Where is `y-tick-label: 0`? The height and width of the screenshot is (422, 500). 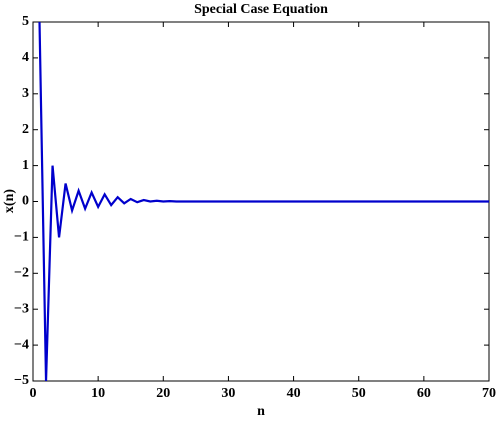
y-tick-label: 0 is located at coordinates (25, 201).